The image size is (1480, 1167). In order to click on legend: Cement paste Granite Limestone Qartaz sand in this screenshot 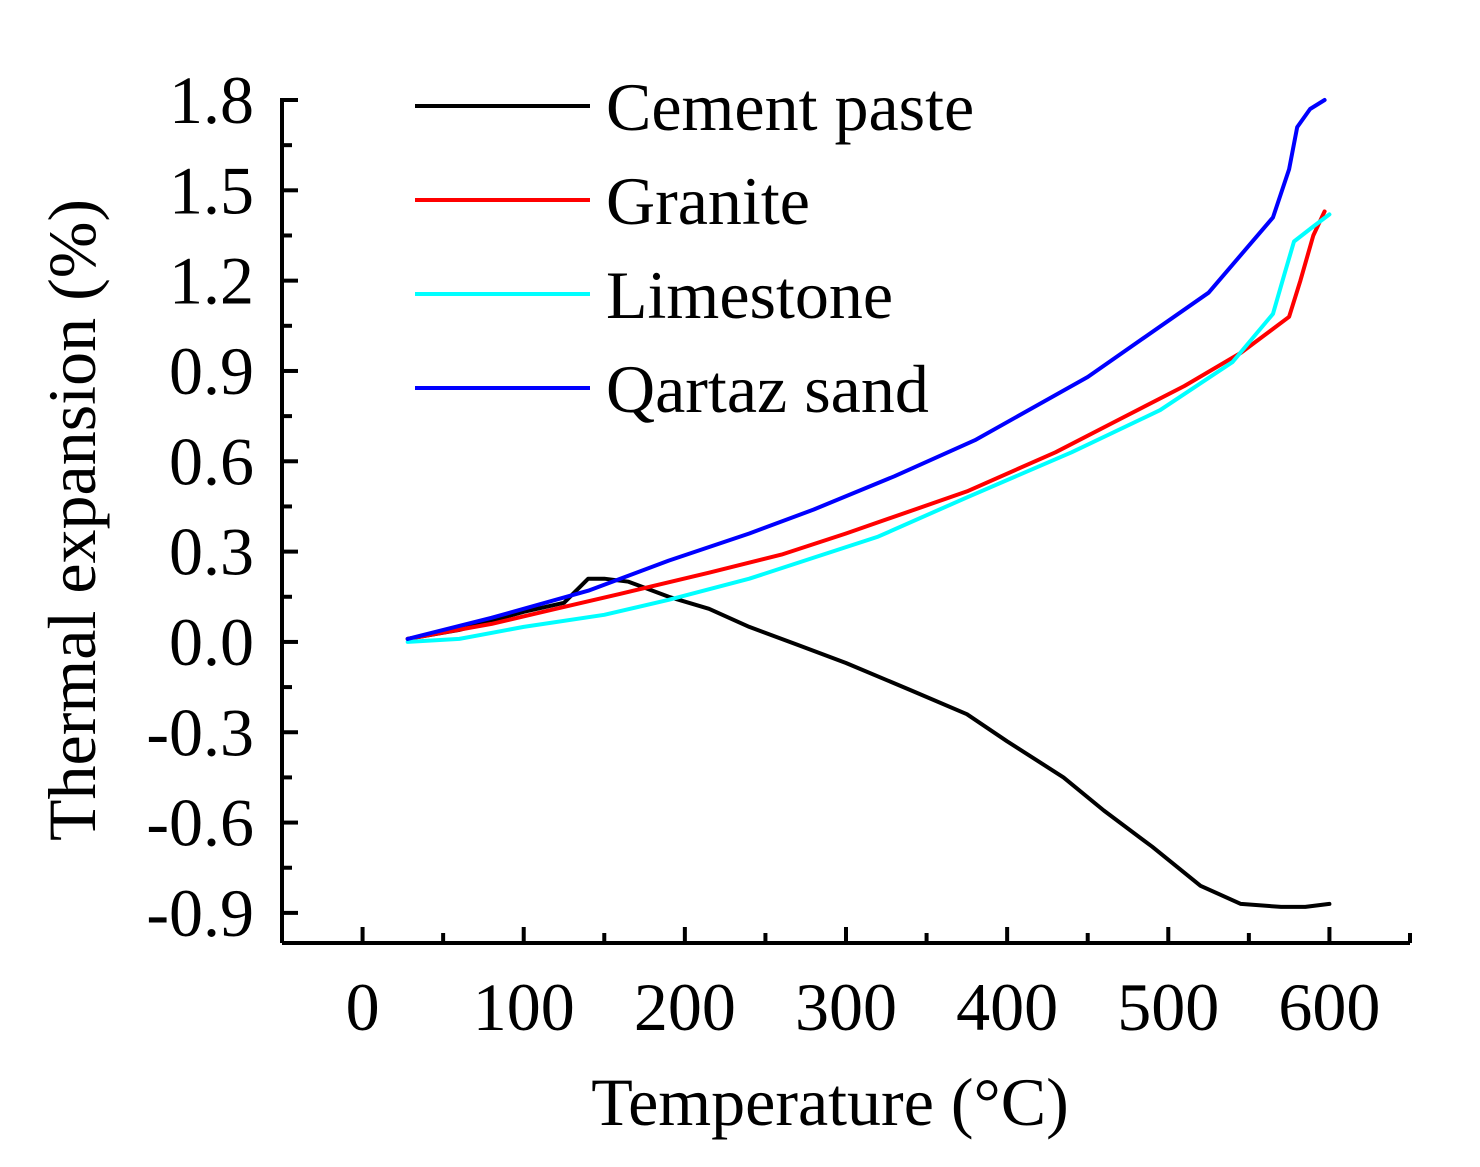, I will do `click(694, 248)`.